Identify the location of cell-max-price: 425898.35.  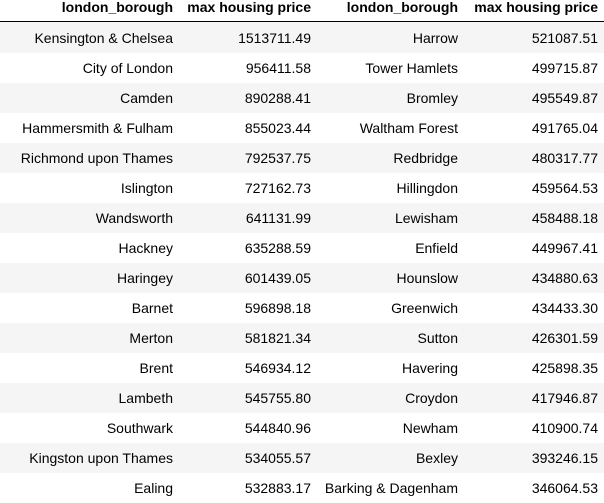
(534, 368).